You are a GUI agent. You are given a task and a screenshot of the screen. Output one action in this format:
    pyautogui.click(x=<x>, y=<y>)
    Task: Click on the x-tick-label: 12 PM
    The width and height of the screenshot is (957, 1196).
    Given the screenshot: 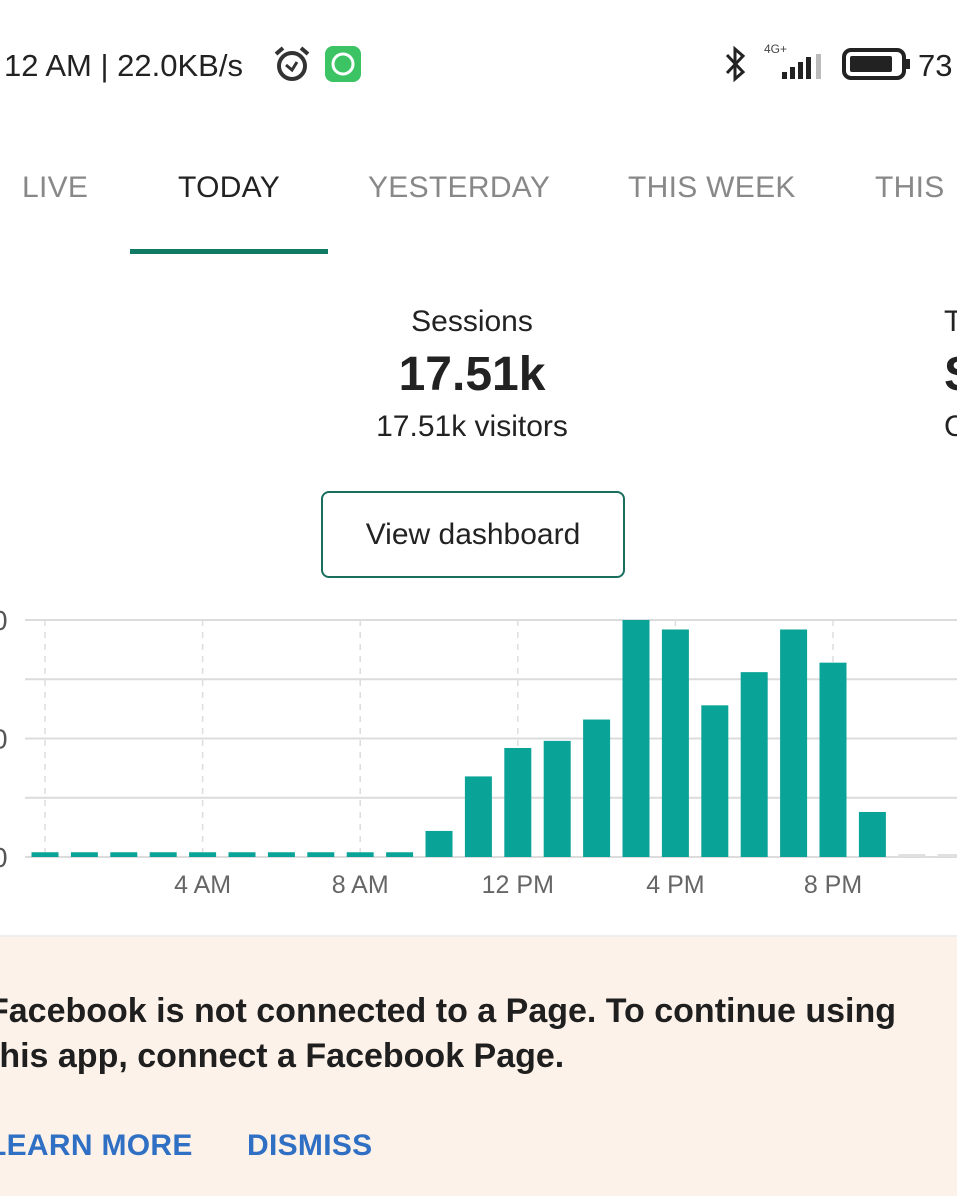 What is the action you would take?
    pyautogui.click(x=518, y=885)
    